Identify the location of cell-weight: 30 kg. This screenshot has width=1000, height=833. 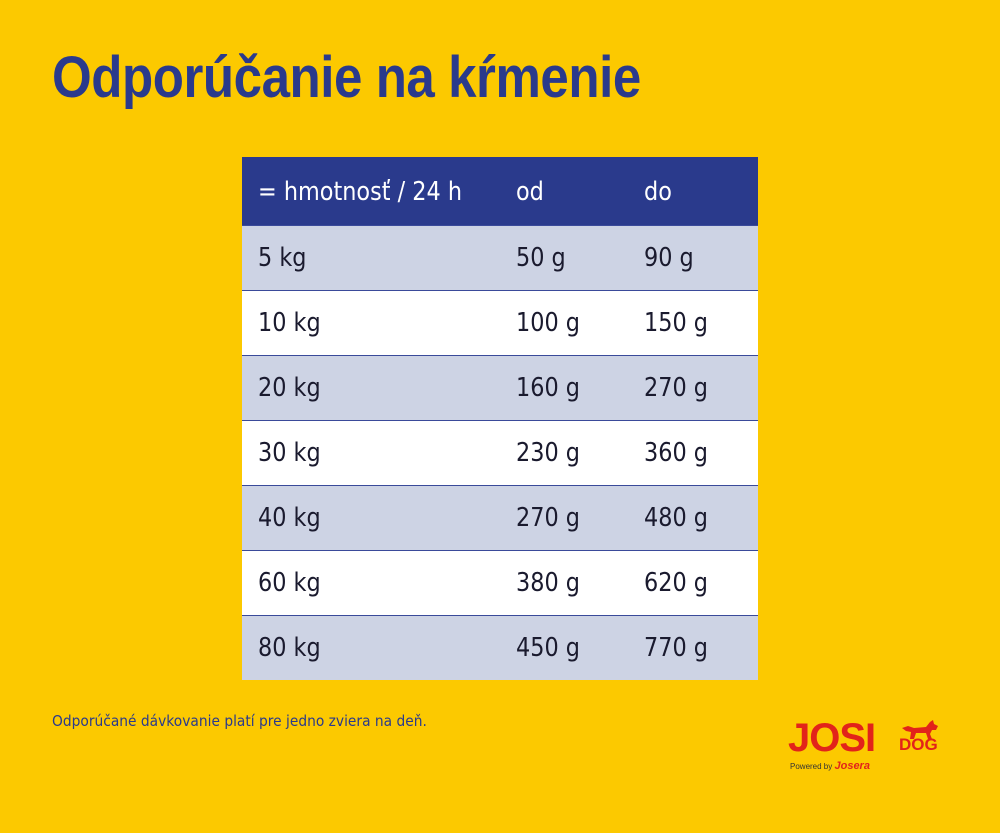
(289, 453).